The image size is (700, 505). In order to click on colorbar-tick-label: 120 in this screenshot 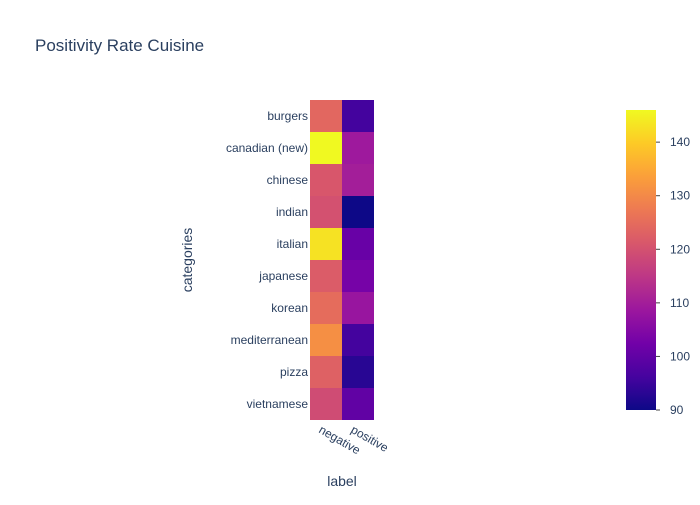, I will do `click(680, 249)`.